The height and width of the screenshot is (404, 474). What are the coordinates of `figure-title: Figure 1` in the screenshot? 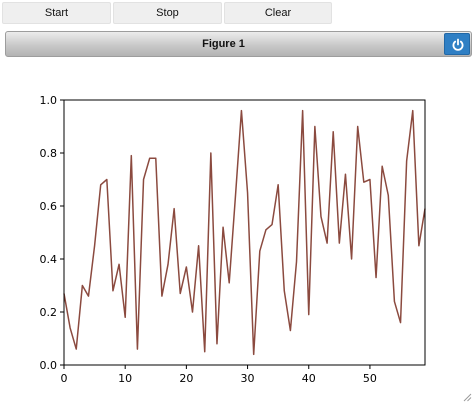 It's located at (223, 44).